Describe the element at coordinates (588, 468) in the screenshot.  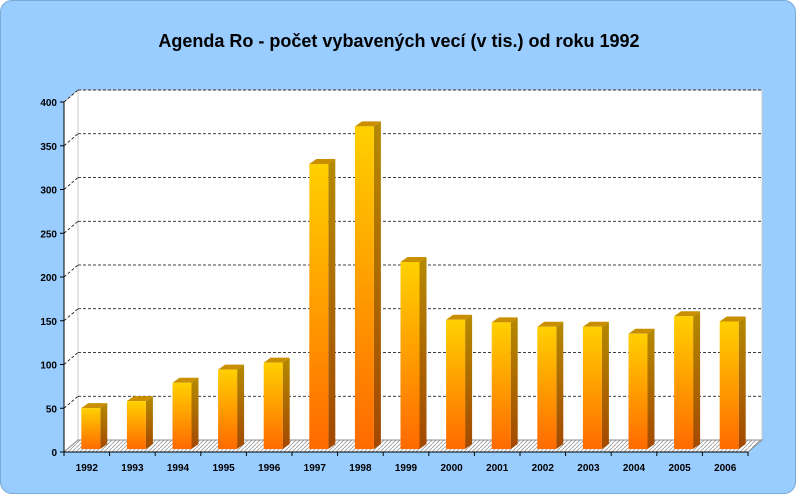
I see `x-tick-label: 2003` at that location.